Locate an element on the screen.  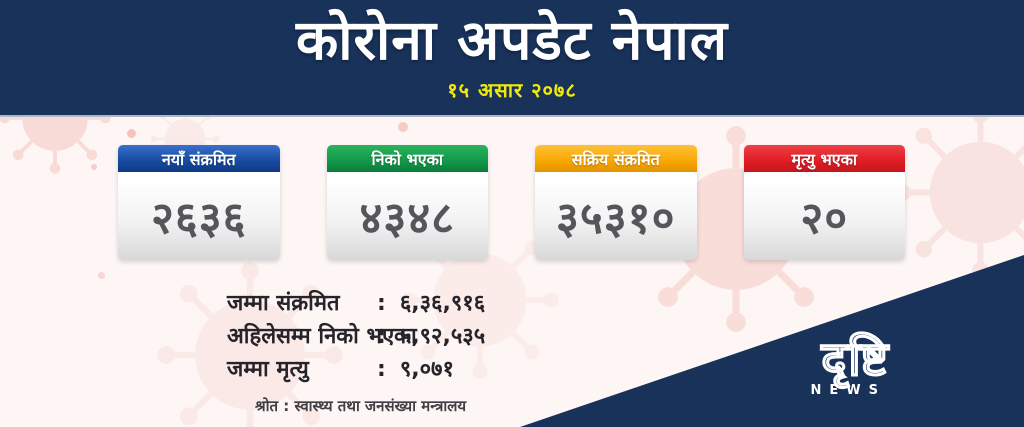
stat-card-active: सक्रिय संक्रमित ३५३१० is located at coordinates (616, 202).